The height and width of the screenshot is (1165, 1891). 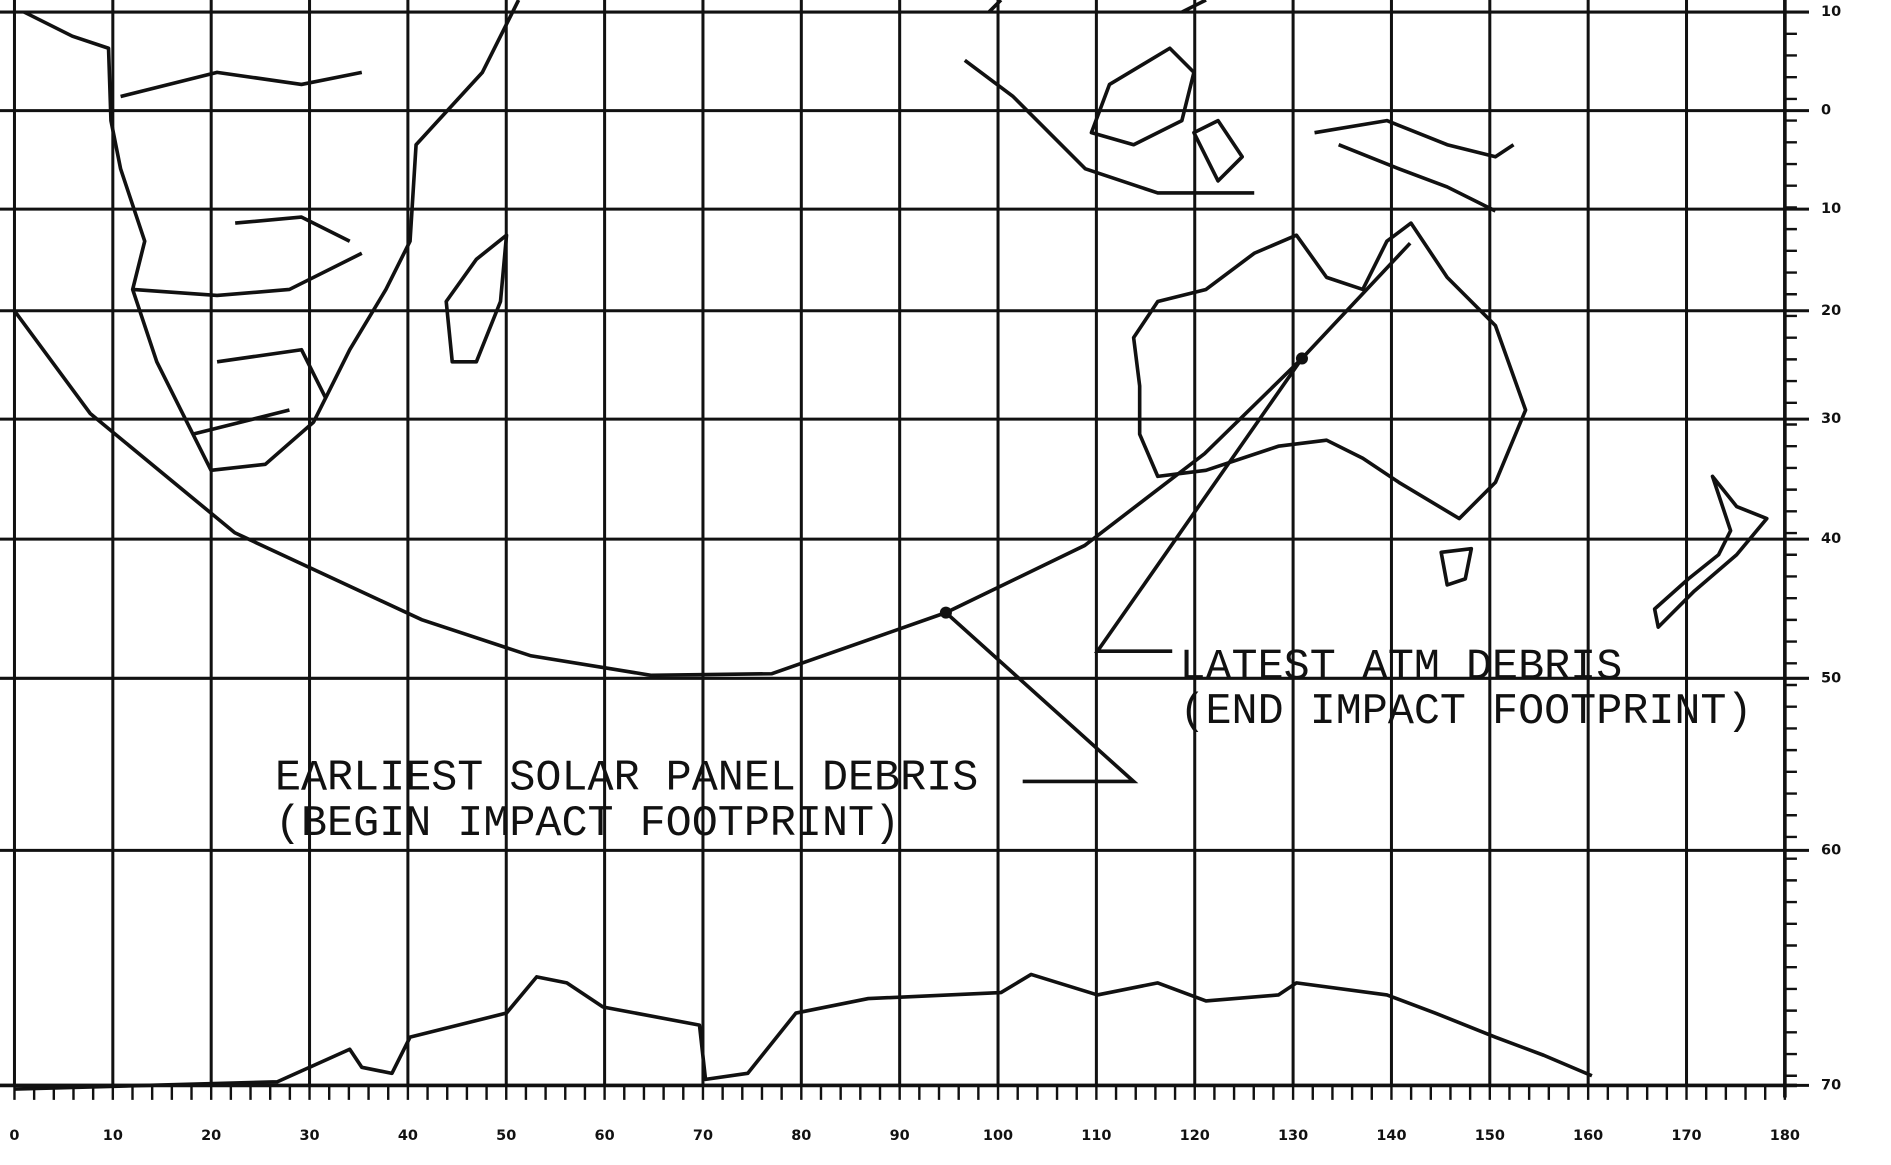 I want to click on x-tick-label: 160, so click(x=1588, y=1136).